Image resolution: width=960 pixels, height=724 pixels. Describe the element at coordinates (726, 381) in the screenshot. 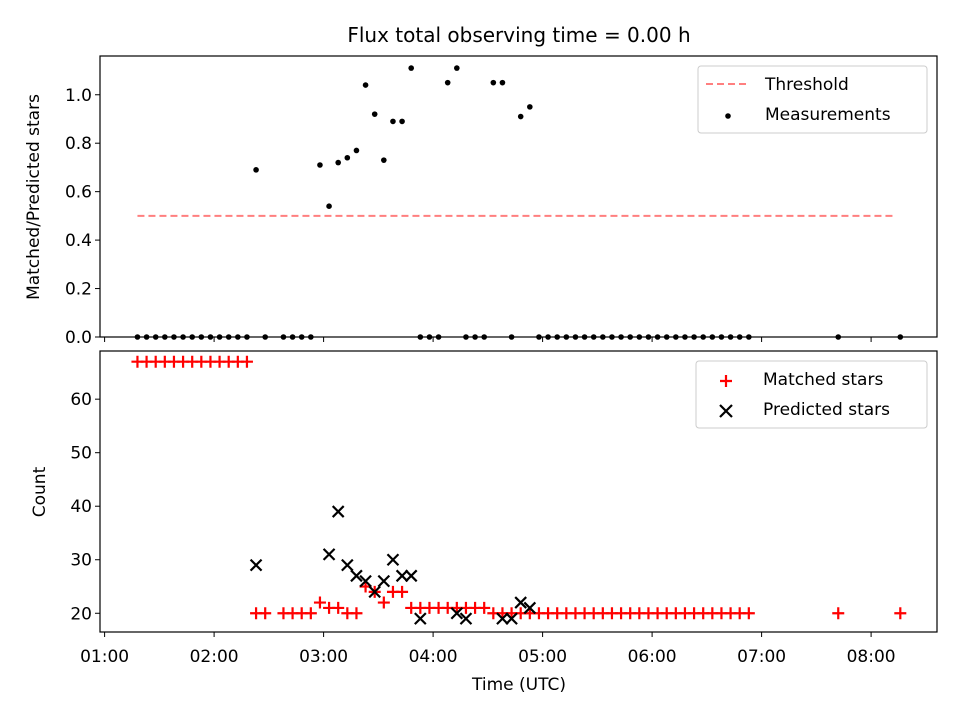

I see `legend-matched-swatch` at that location.